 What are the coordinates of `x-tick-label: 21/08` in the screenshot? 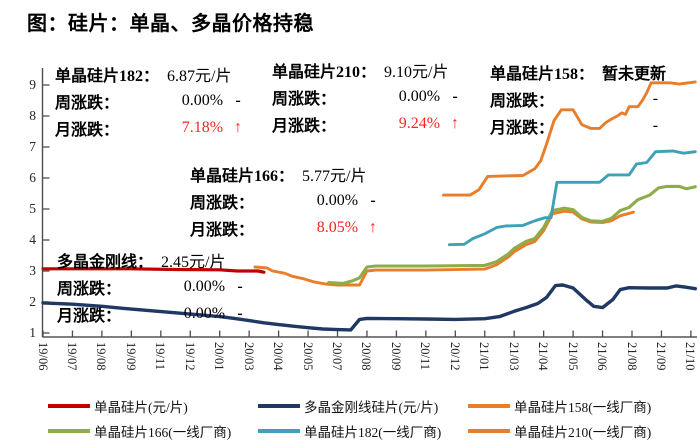 It's located at (631, 356).